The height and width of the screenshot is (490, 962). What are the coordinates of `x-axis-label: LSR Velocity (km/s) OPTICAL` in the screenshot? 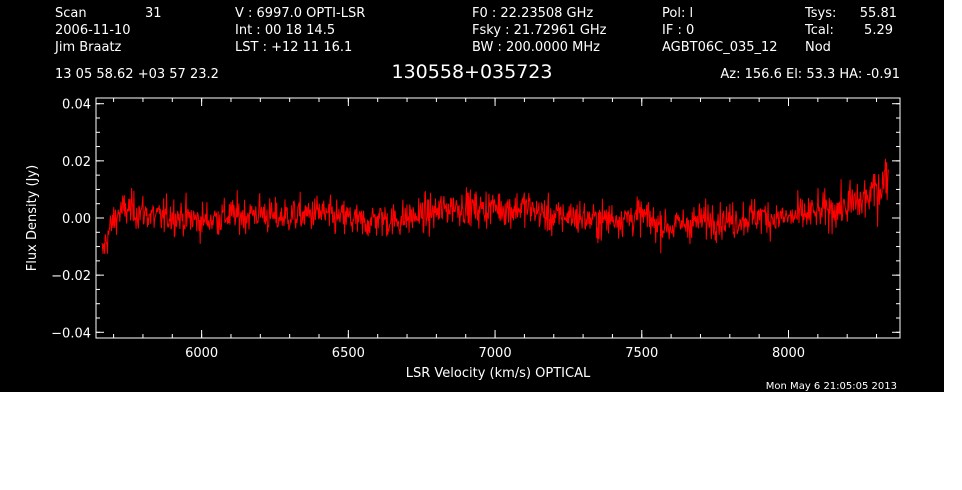 It's located at (498, 373).